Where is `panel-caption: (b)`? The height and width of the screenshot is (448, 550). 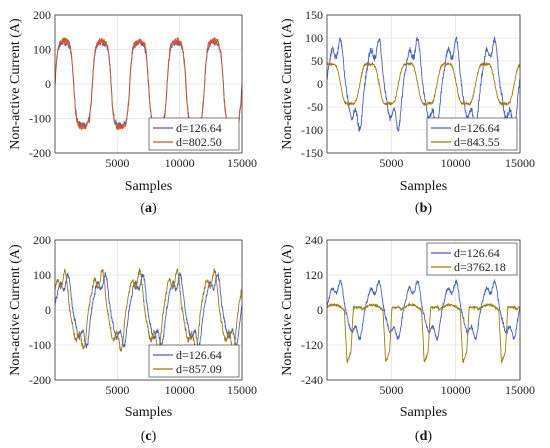
panel-caption: (b) is located at coordinates (423, 208).